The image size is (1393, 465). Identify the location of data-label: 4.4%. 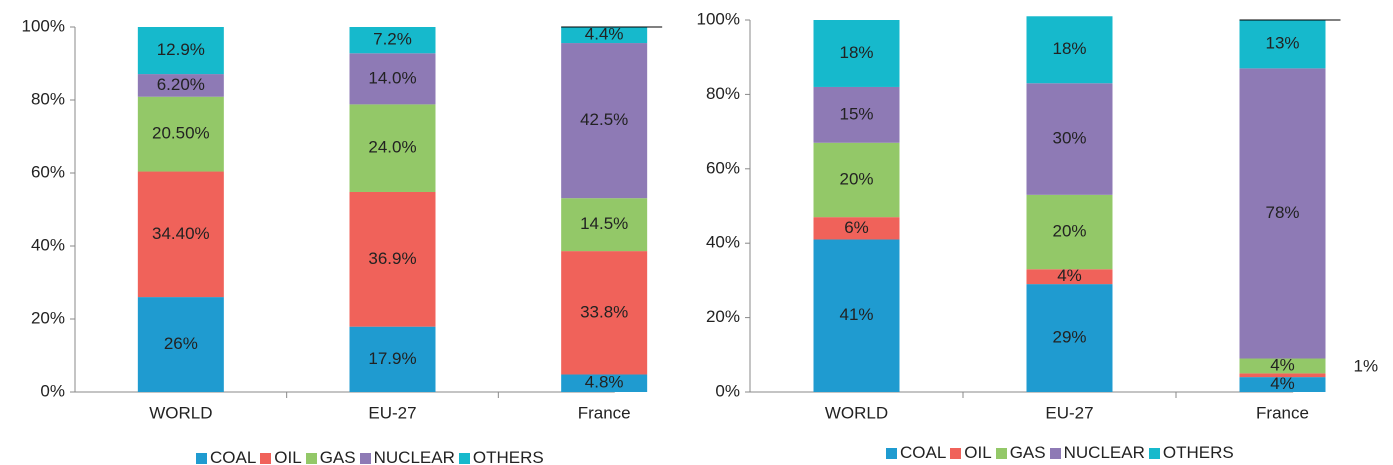
(604, 34).